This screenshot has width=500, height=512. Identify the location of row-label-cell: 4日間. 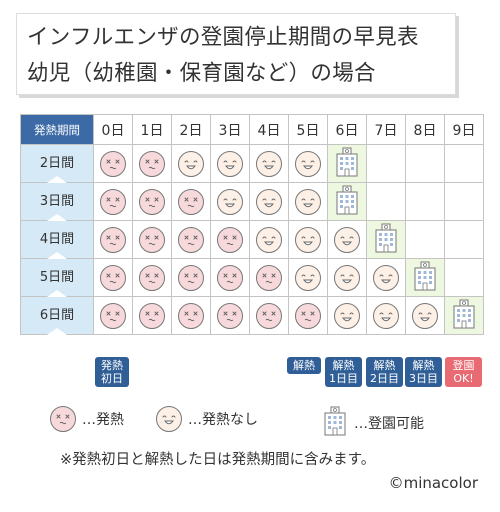
(57, 239).